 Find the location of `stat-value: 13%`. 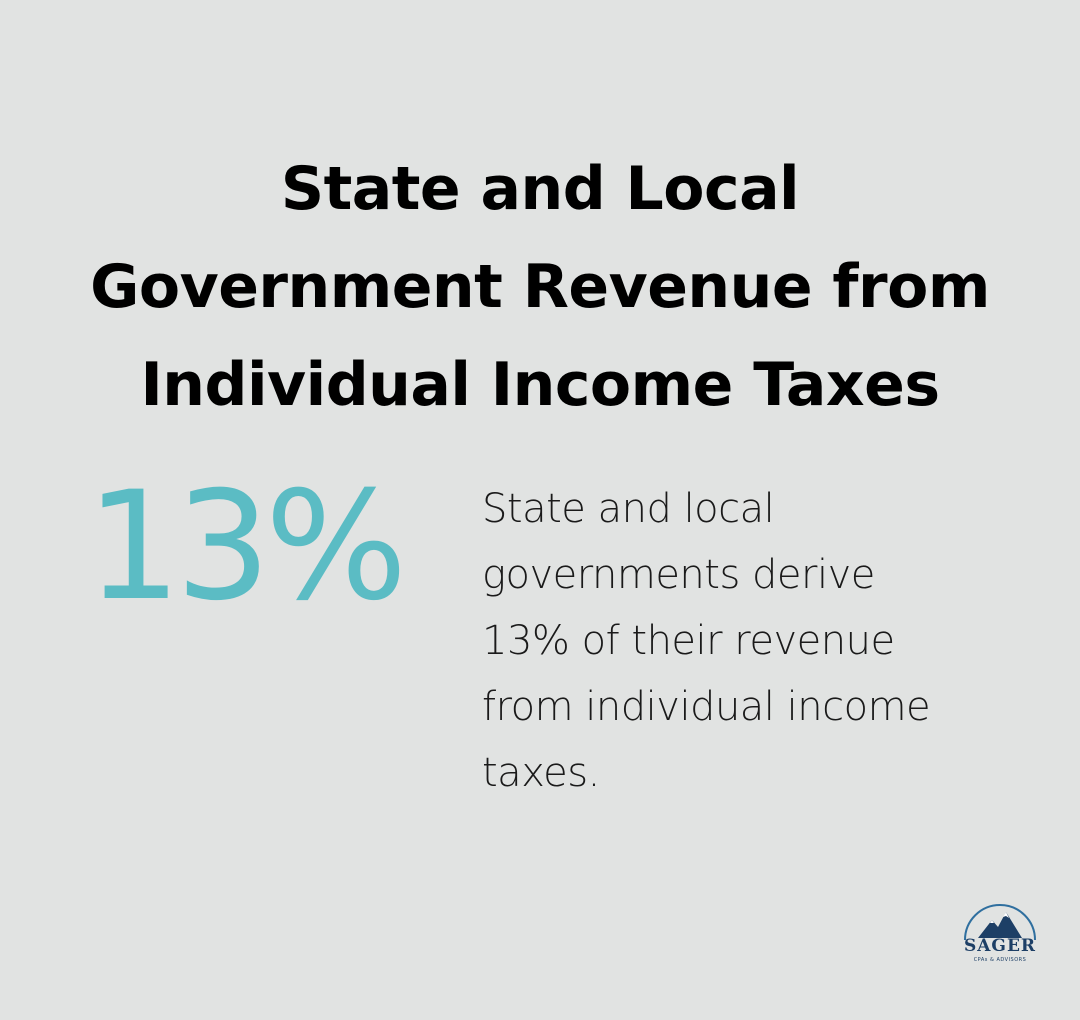

stat-value: 13% is located at coordinates (246, 547).